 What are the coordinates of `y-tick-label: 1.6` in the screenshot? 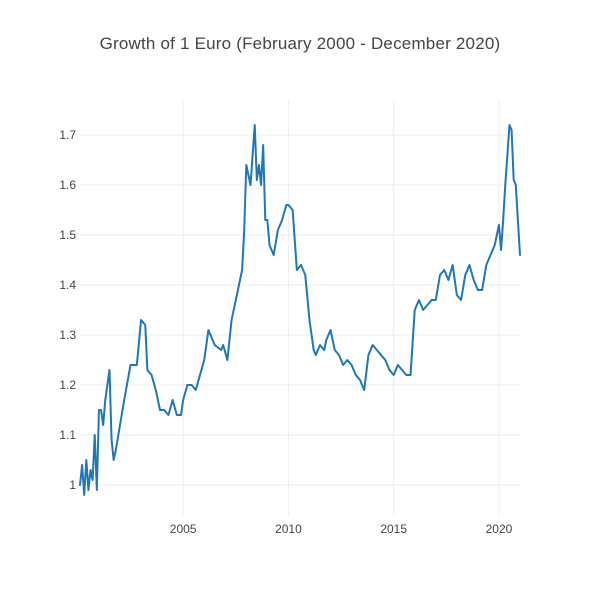 It's located at (67, 185).